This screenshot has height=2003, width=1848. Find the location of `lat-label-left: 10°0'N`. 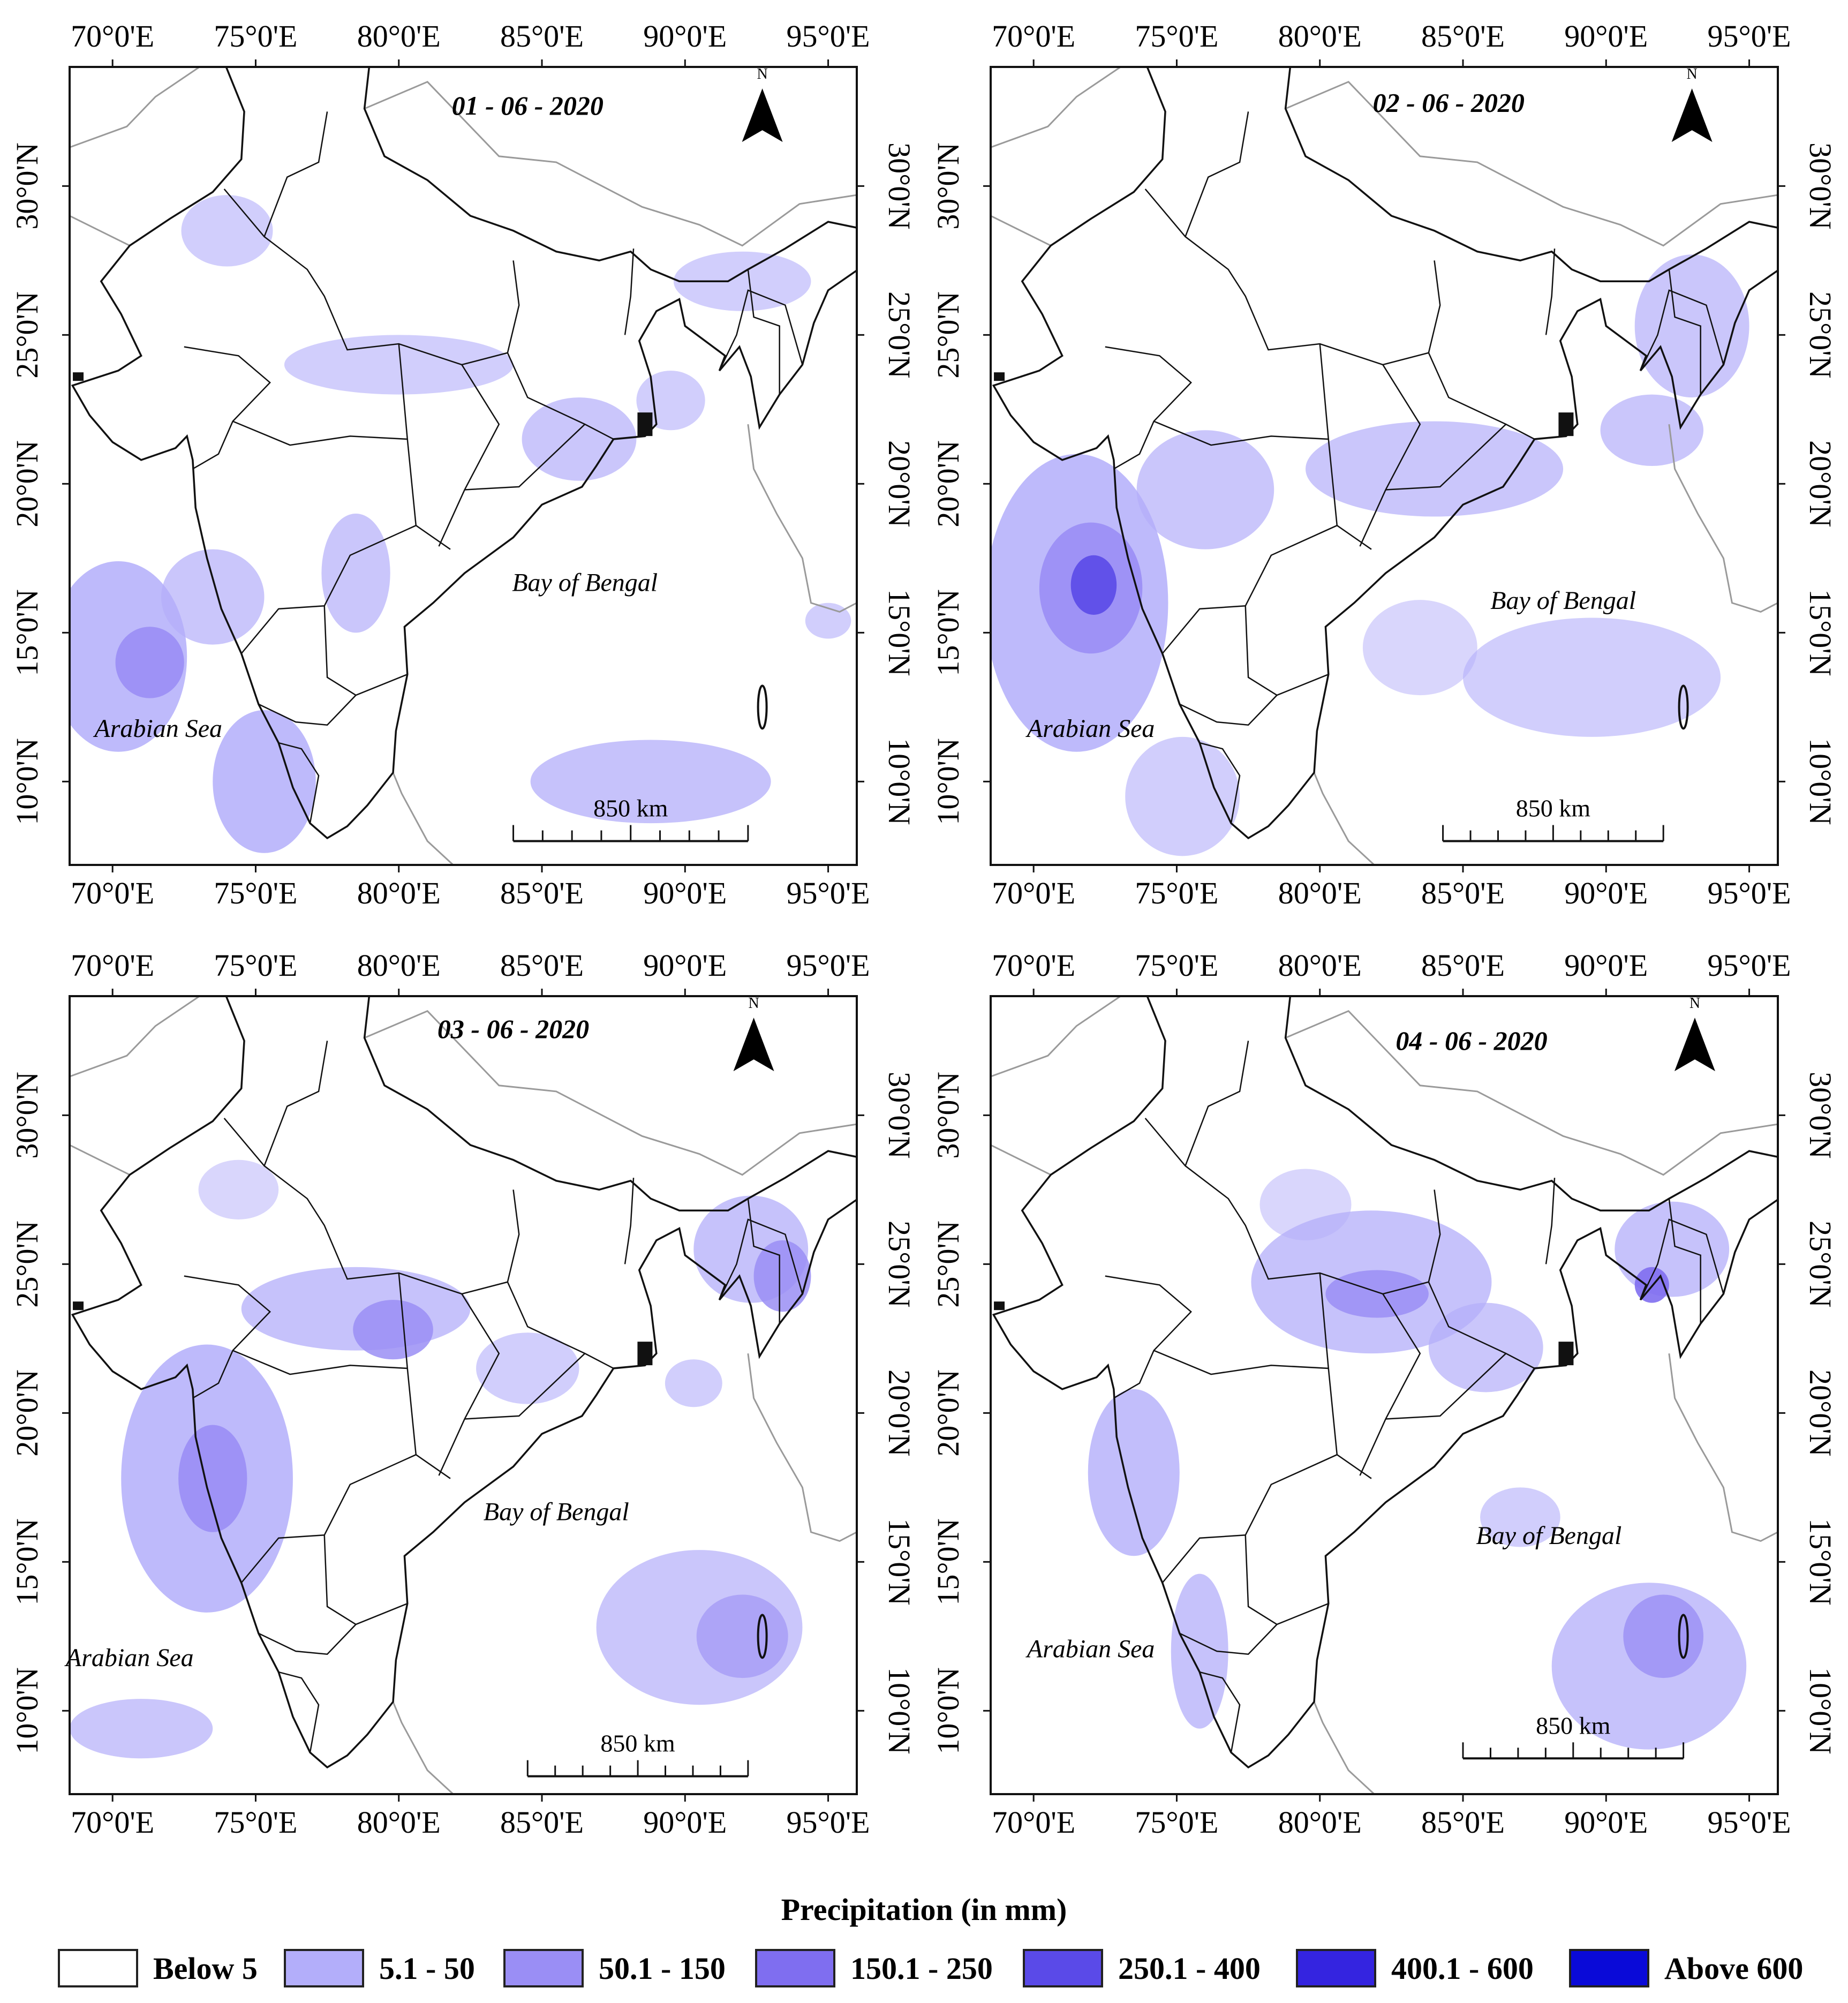

lat-label-left: 10°0'N is located at coordinates (948, 781).